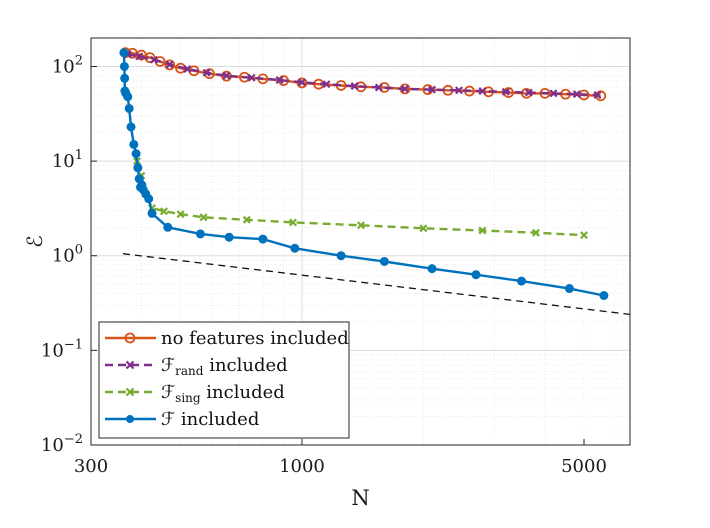 This screenshot has height=528, width=710. I want to click on x-axis-label: N, so click(360, 498).